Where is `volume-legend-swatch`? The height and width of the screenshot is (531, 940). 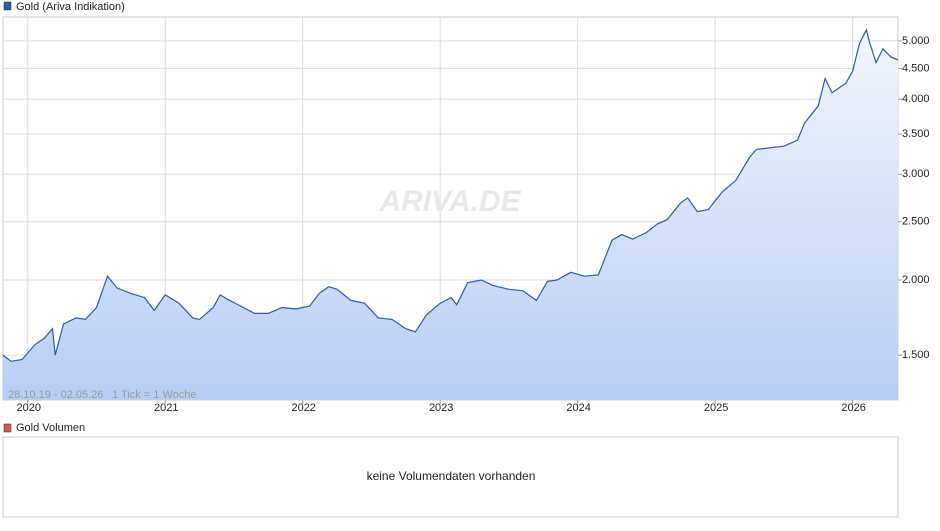
volume-legend-swatch is located at coordinates (7, 428).